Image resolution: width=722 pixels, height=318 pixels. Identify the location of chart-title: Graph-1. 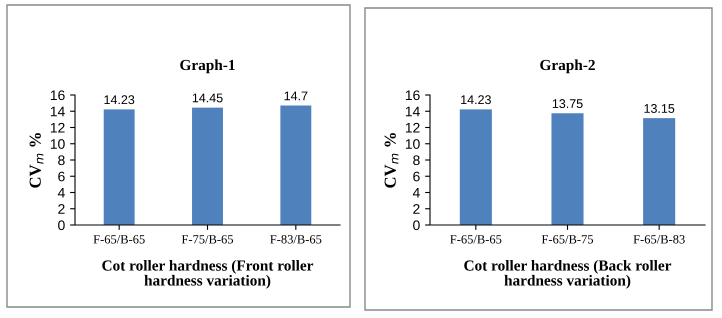
(207, 66).